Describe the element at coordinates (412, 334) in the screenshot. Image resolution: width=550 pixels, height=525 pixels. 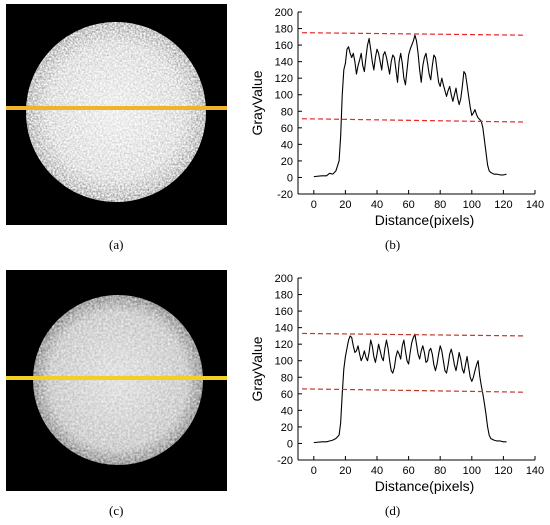
I see `upper-reference-line-d` at that location.